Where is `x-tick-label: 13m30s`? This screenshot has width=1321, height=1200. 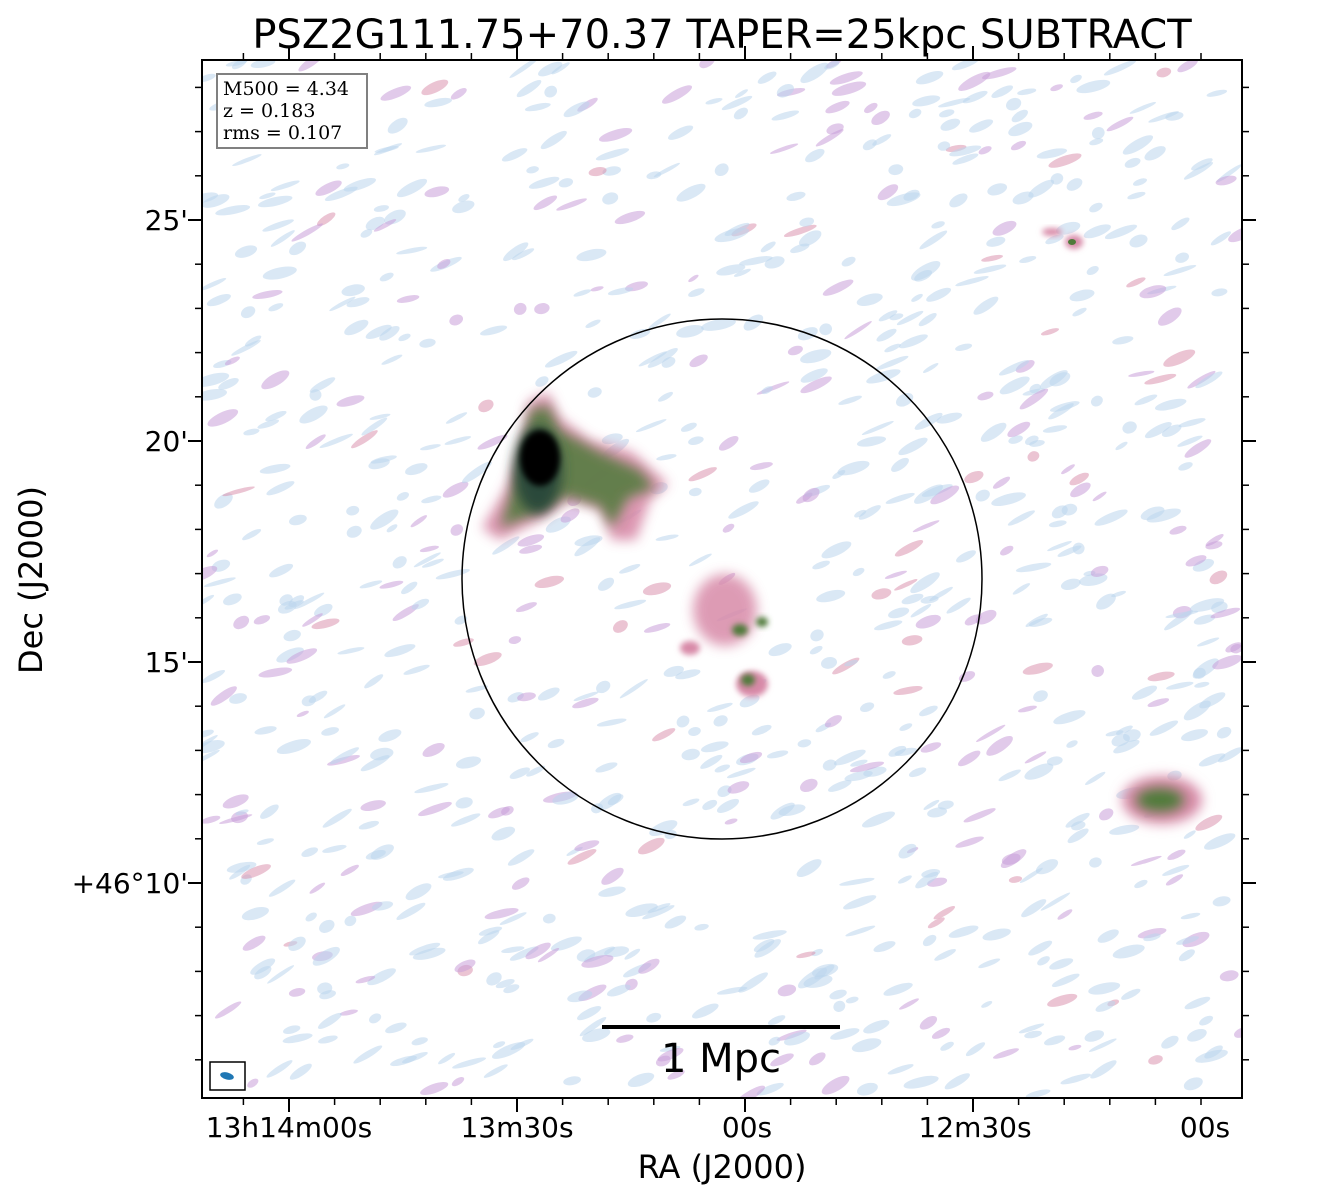
x-tick-label: 13m30s is located at coordinates (516, 1127).